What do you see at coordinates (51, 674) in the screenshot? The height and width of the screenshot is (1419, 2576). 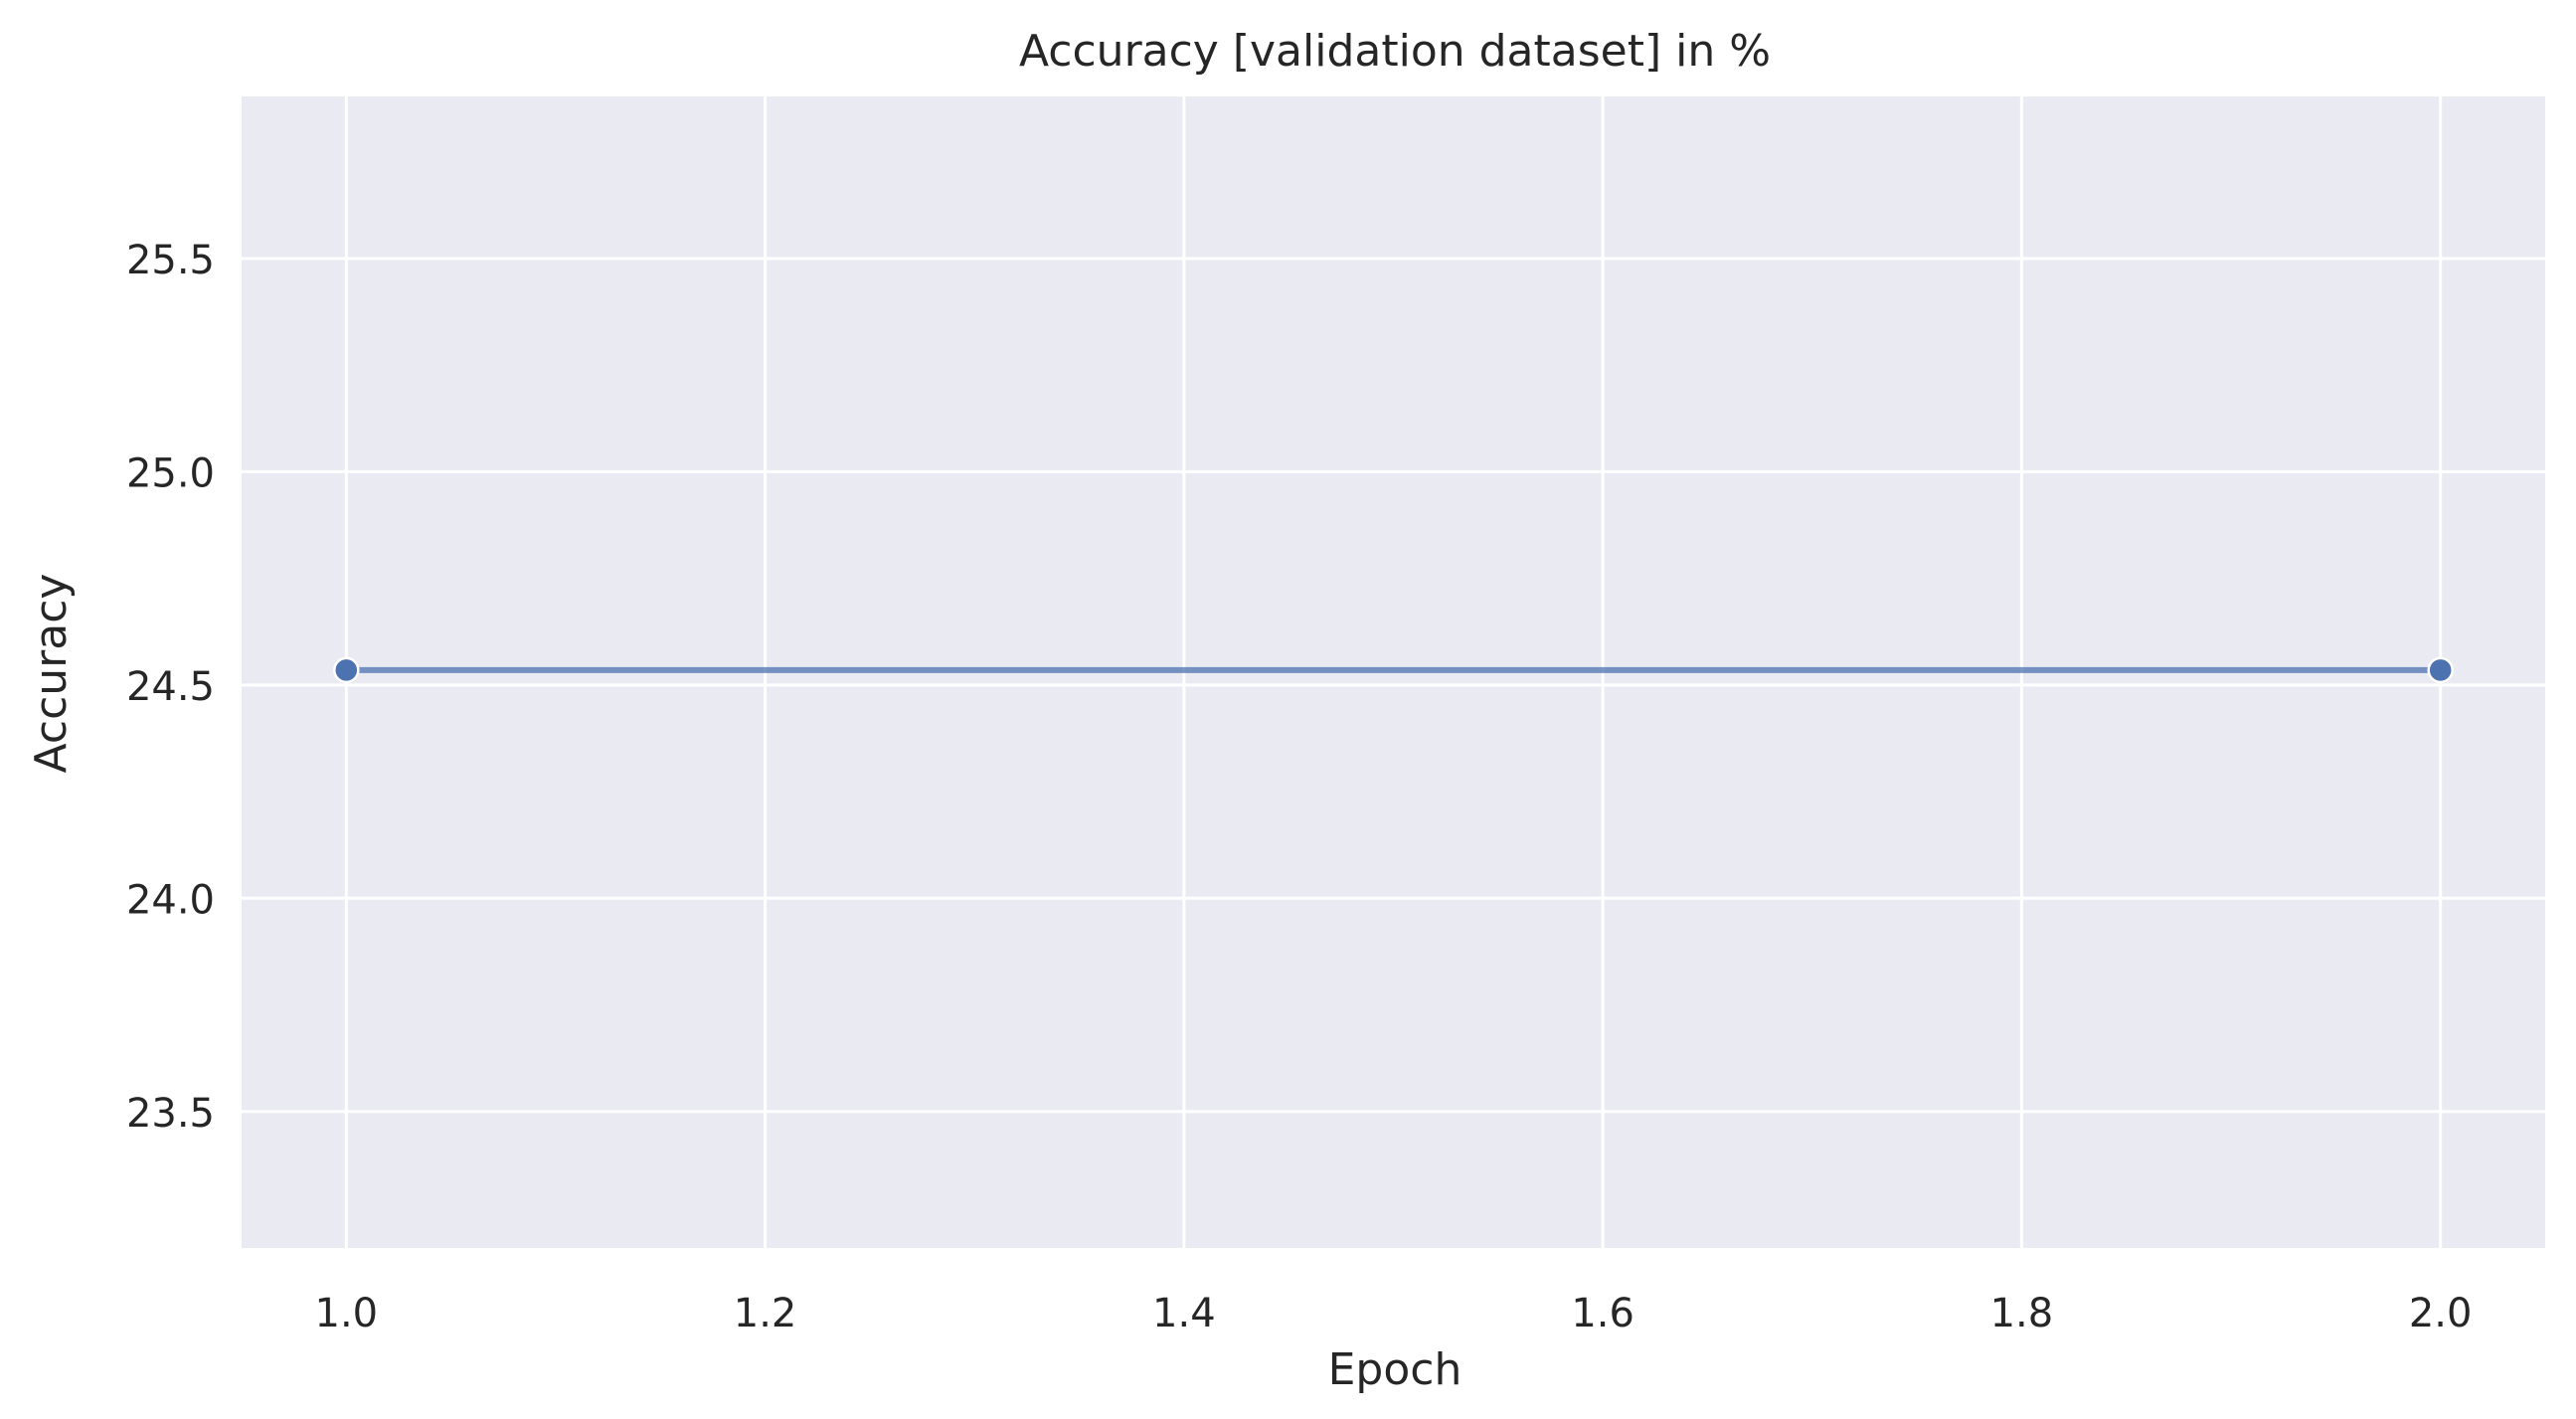 I see `y-axis-label: Accuracy` at bounding box center [51, 674].